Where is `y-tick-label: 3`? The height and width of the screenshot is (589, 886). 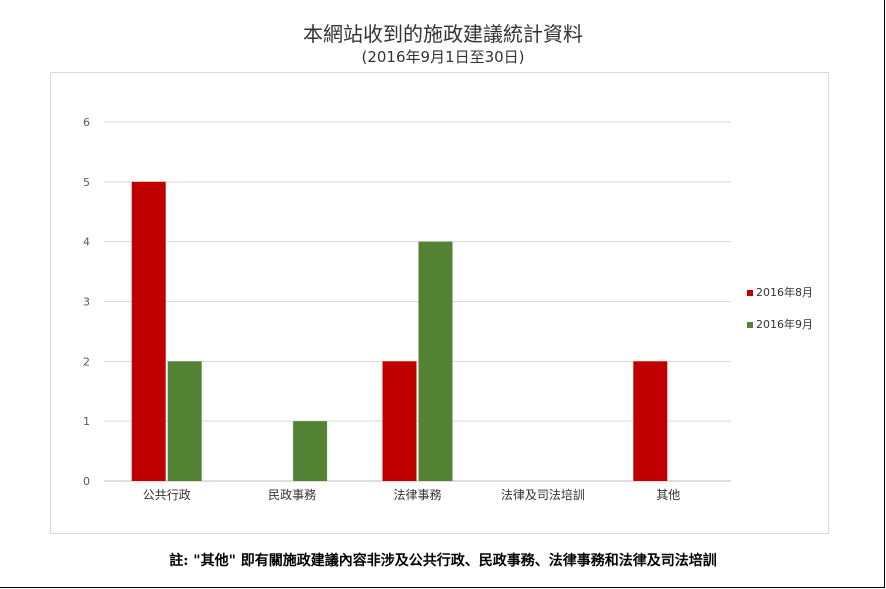 y-tick-label: 3 is located at coordinates (86, 302).